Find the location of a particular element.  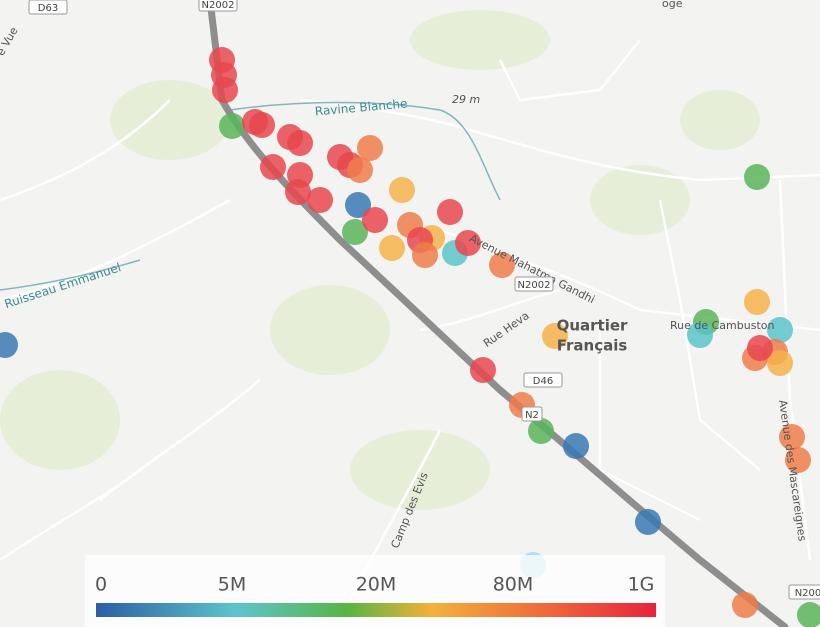

legend-label: 20M is located at coordinates (376, 585).